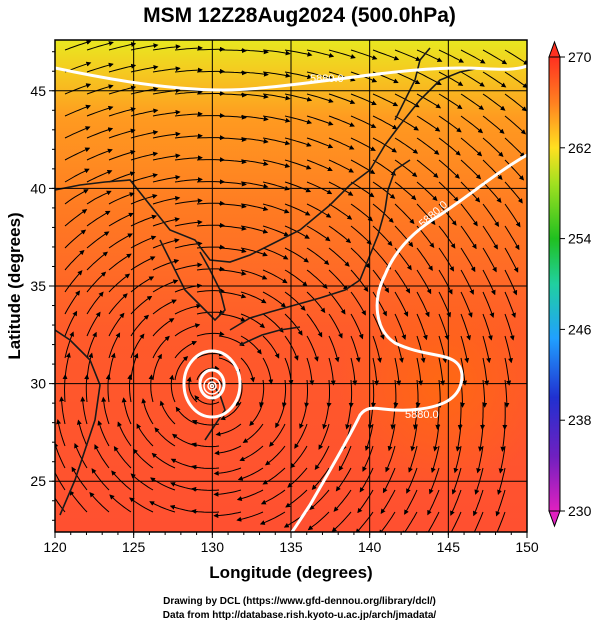 The width and height of the screenshot is (599, 625). I want to click on x-tick-label: 150, so click(527, 547).